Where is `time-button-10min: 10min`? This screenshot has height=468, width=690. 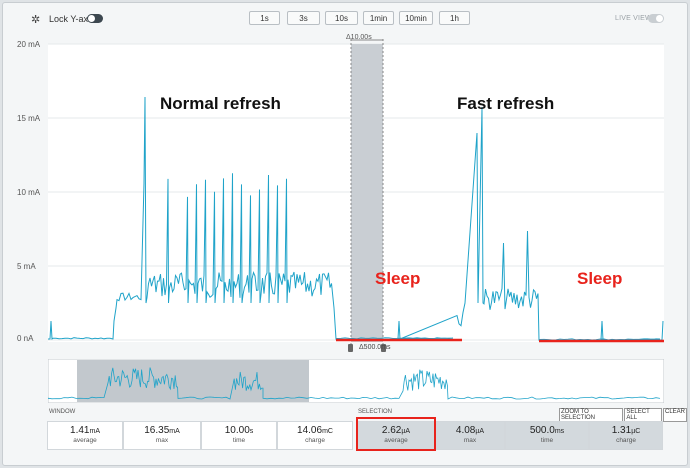
time-button-10min: 10min is located at coordinates (416, 18).